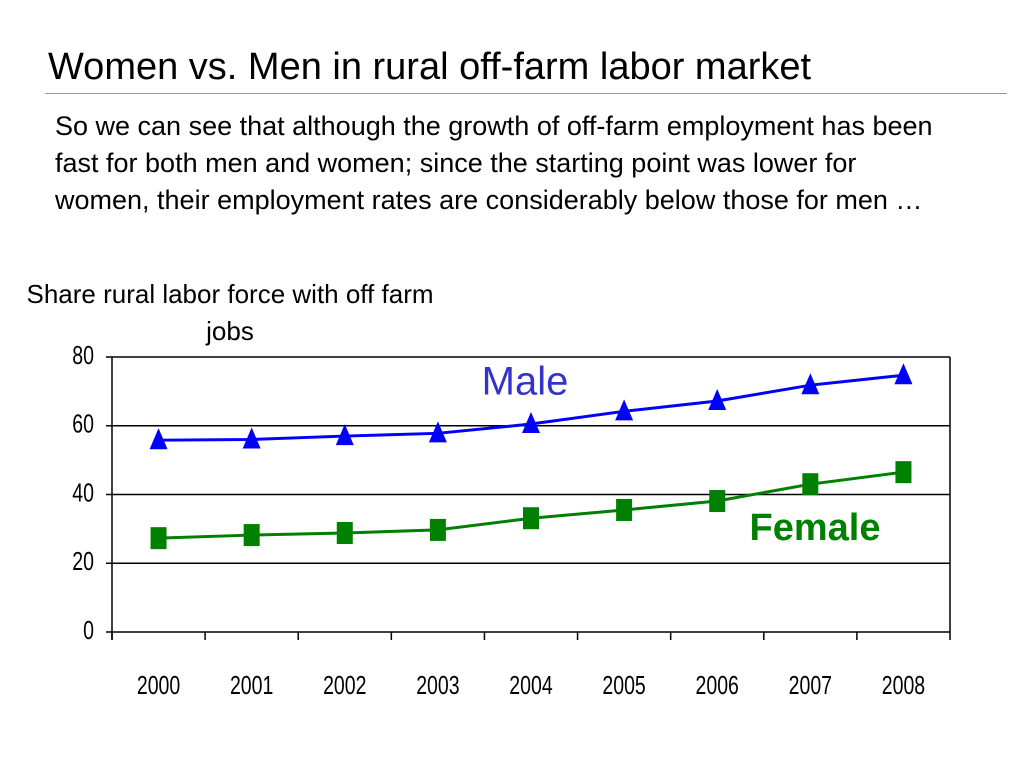 This screenshot has width=1024, height=768. Describe the element at coordinates (88, 629) in the screenshot. I see `y-tick-label: 0` at that location.